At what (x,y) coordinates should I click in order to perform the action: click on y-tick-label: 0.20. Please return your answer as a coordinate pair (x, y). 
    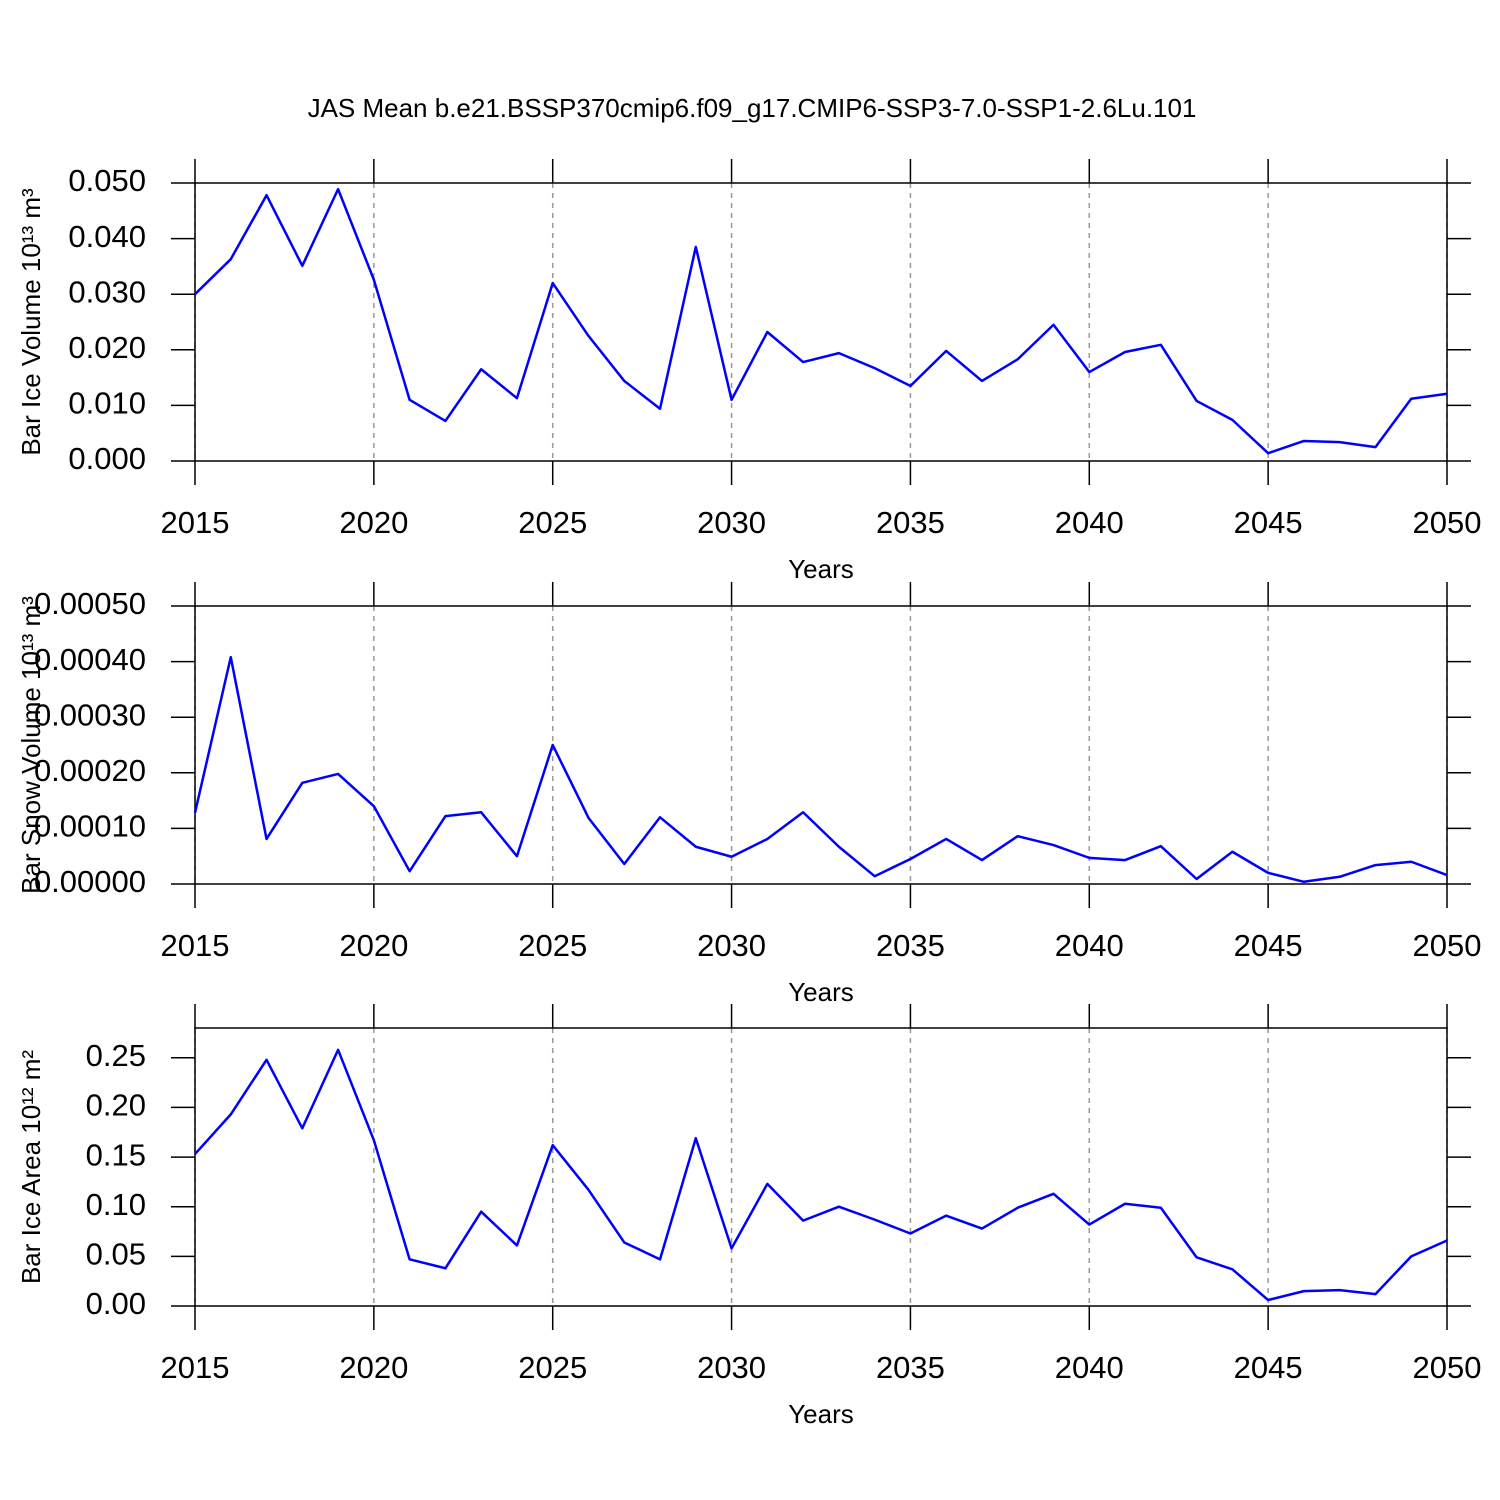
    Looking at the image, I should click on (116, 1105).